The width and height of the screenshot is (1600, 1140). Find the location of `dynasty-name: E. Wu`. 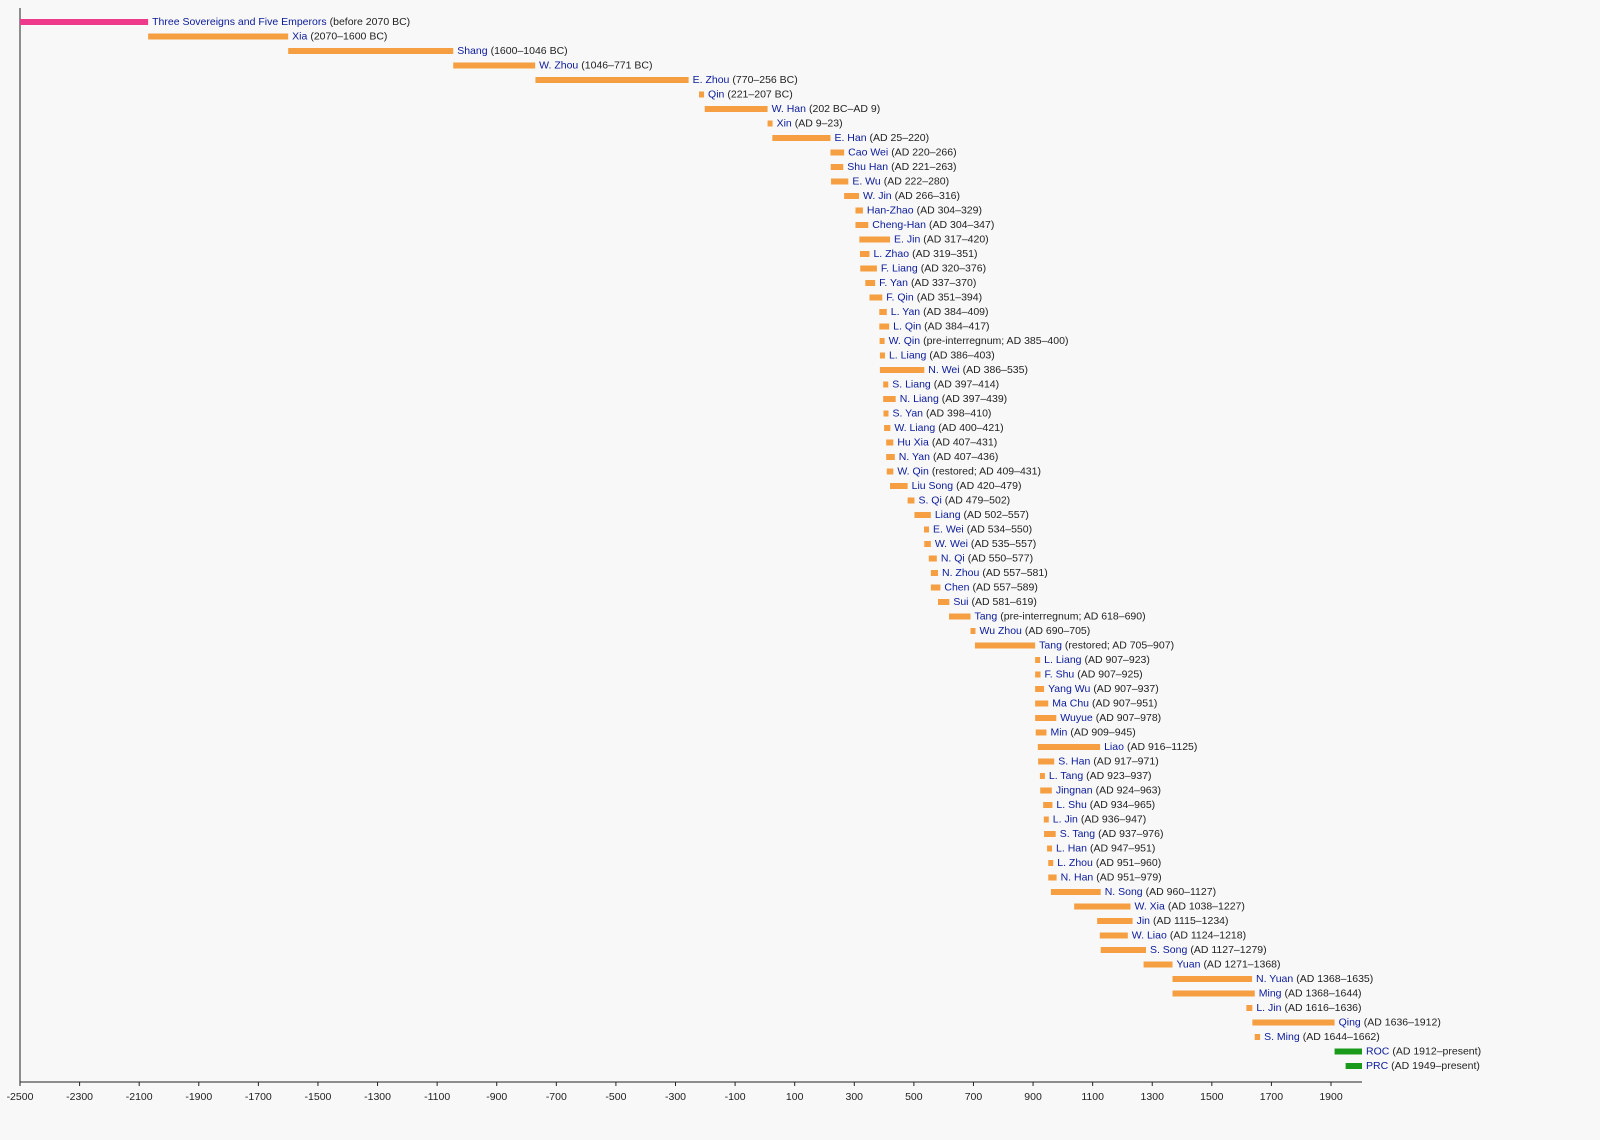

dynasty-name: E. Wu is located at coordinates (866, 181).